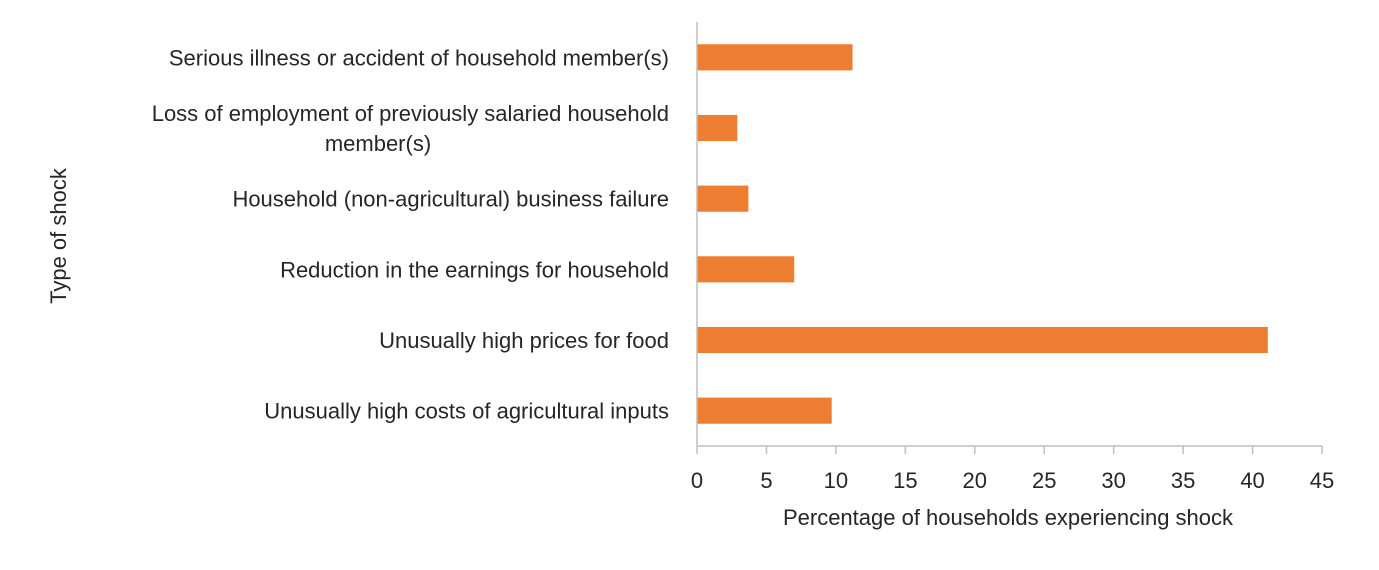  What do you see at coordinates (1113, 480) in the screenshot?
I see `x-tick-label-6: 30` at bounding box center [1113, 480].